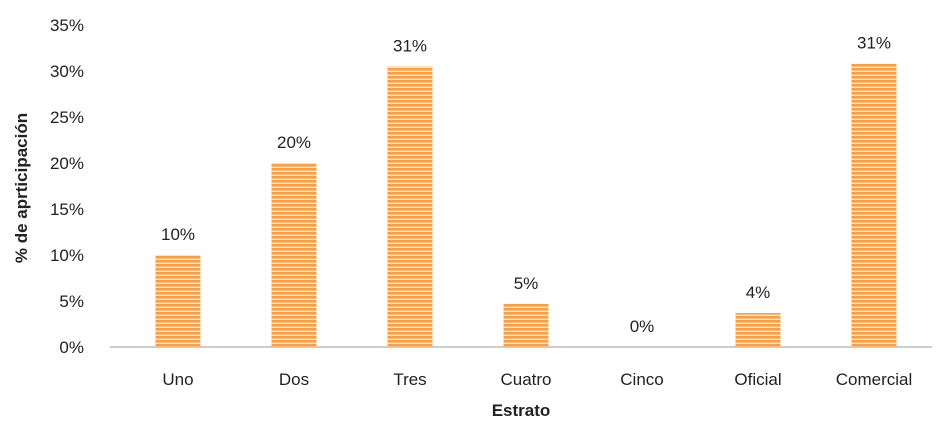 The width and height of the screenshot is (945, 424). What do you see at coordinates (874, 379) in the screenshot?
I see `category-label-comercial: Comercial` at bounding box center [874, 379].